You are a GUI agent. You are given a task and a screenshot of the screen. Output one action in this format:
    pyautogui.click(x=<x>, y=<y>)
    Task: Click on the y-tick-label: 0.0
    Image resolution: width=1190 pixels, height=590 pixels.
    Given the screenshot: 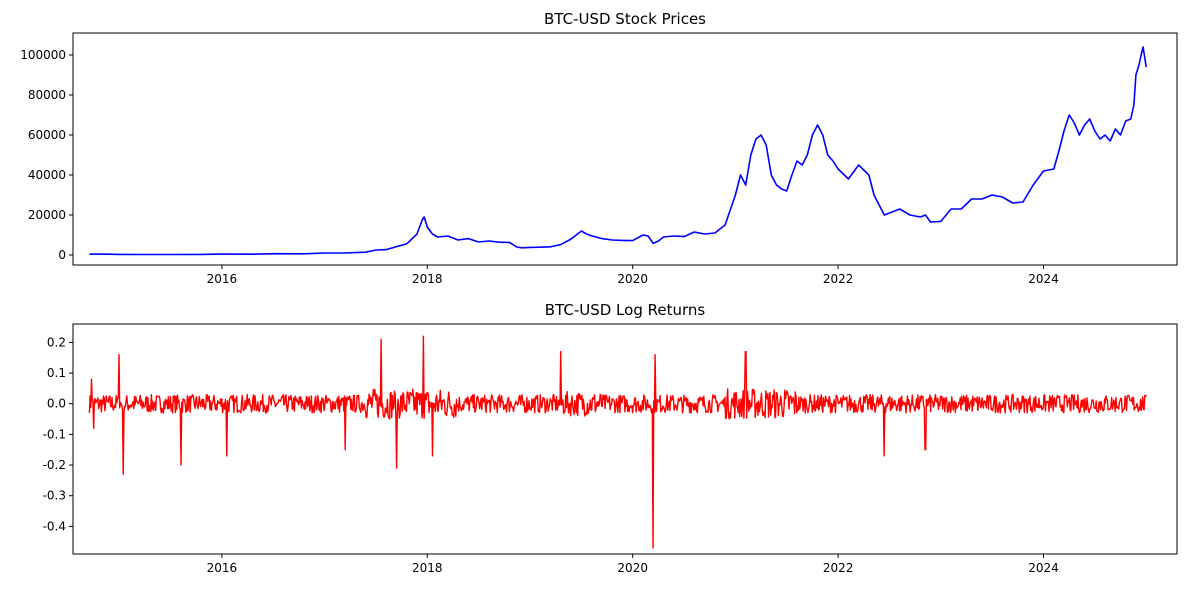 What is the action you would take?
    pyautogui.click(x=56, y=404)
    